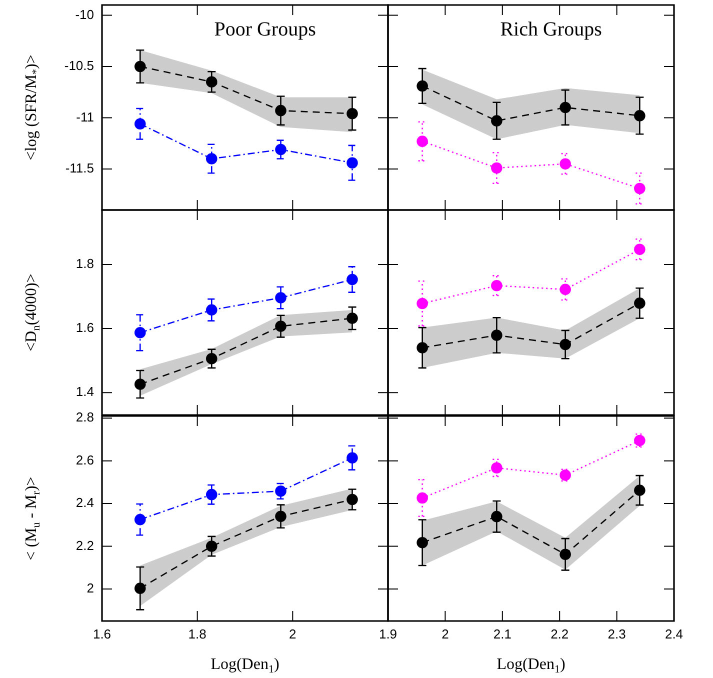  I want to click on y-tick-label: -10.5, so click(79, 66).